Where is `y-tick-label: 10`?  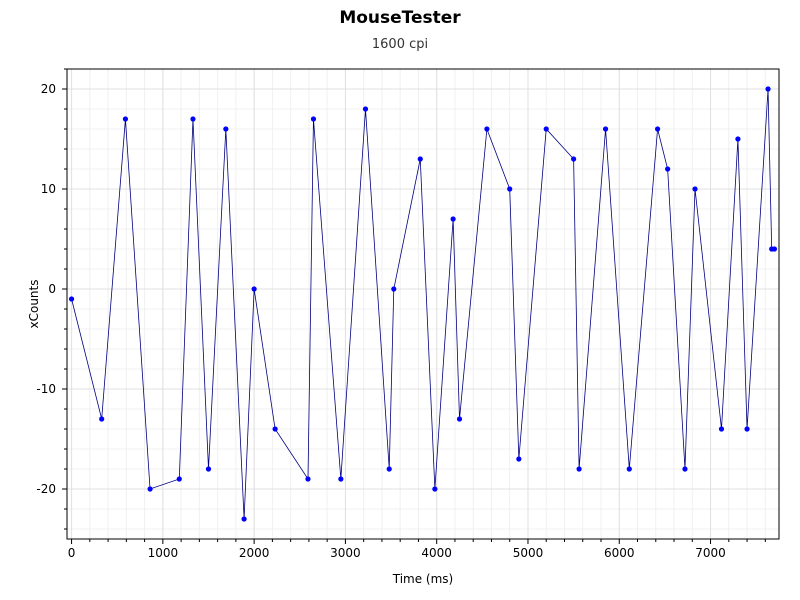 y-tick-label: 10 is located at coordinates (48, 189).